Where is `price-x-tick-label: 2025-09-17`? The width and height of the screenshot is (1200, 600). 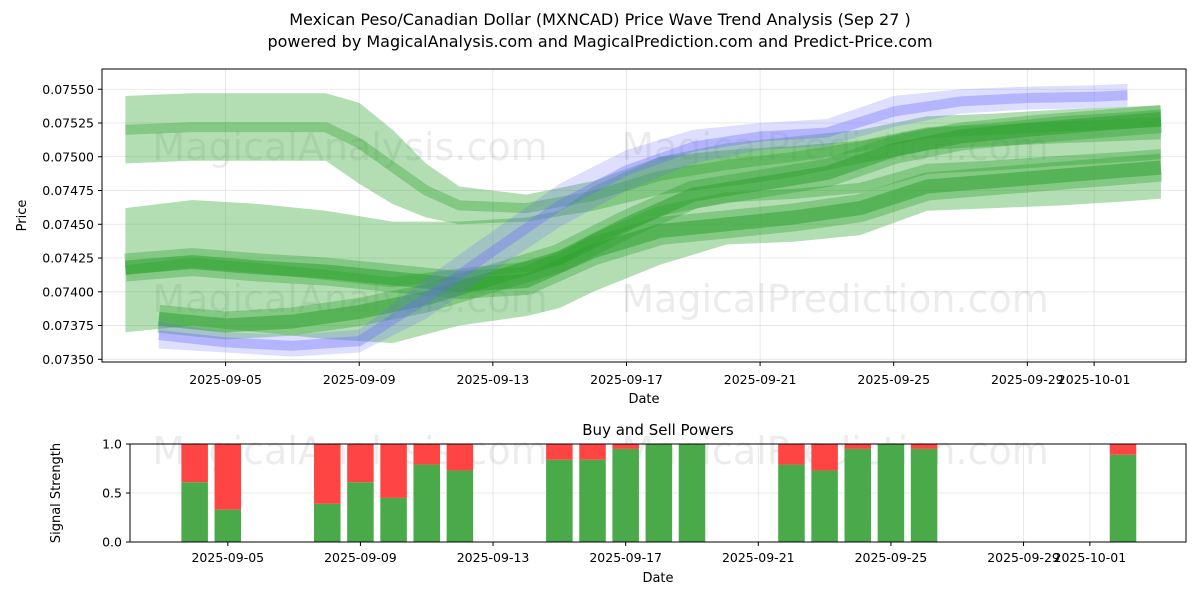
price-x-tick-label: 2025-09-17 is located at coordinates (626, 379).